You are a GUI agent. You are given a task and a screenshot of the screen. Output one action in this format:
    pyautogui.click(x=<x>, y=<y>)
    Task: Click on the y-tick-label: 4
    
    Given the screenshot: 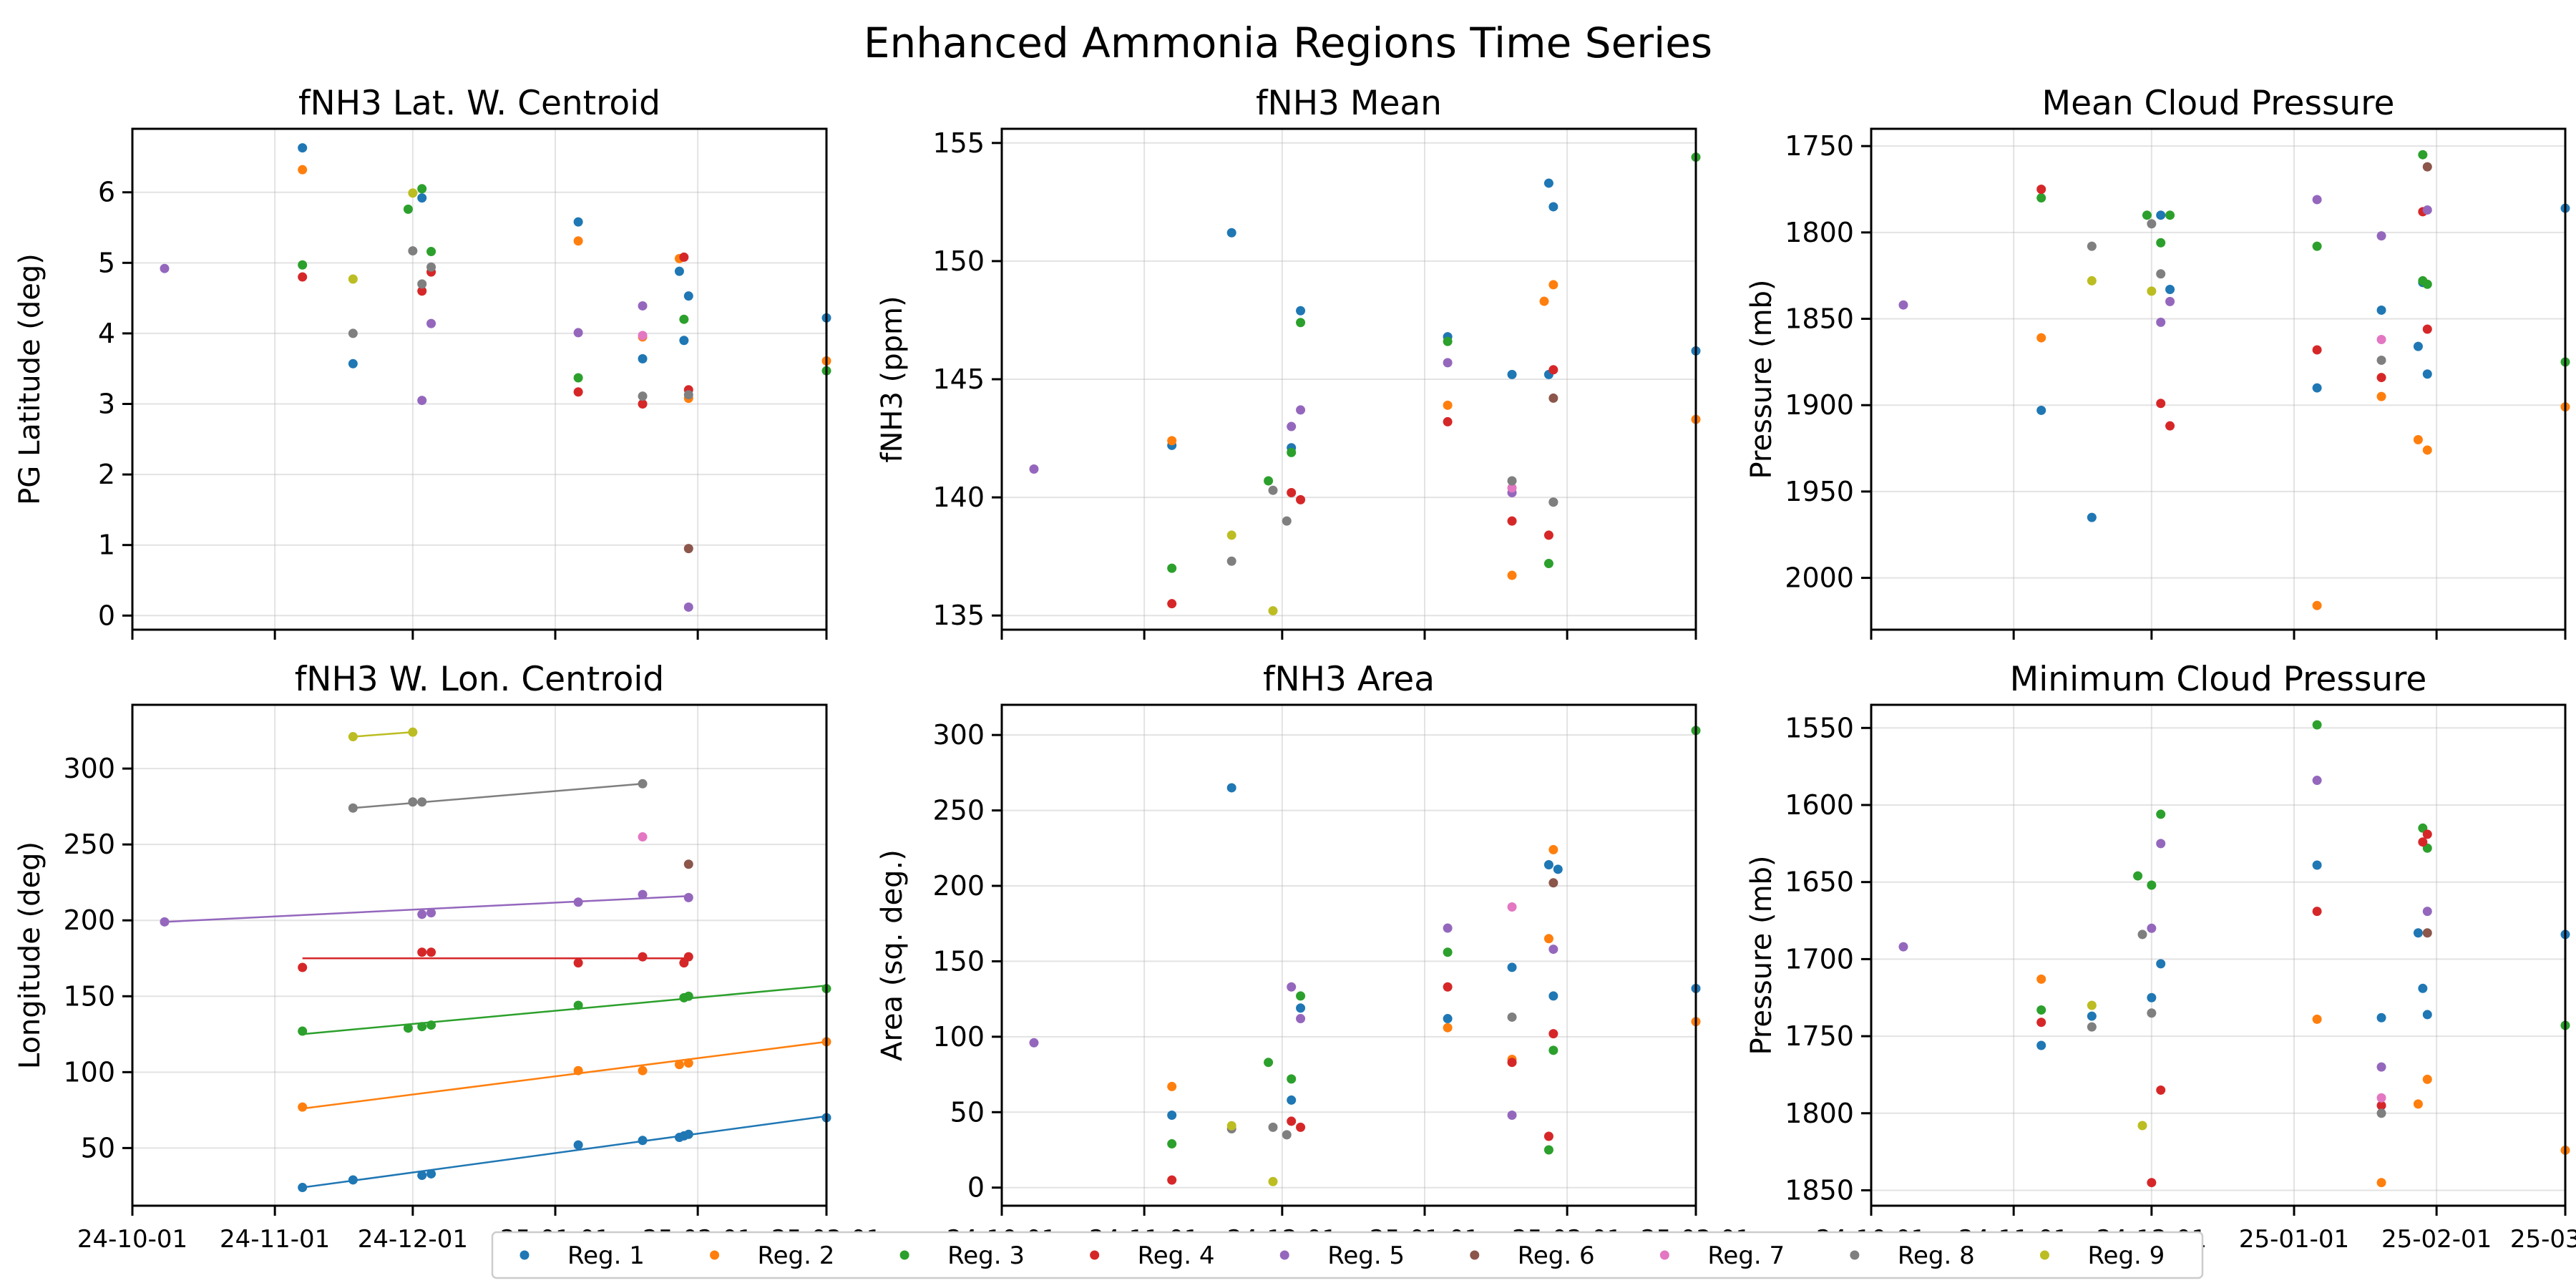 What is the action you would take?
    pyautogui.click(x=106, y=333)
    